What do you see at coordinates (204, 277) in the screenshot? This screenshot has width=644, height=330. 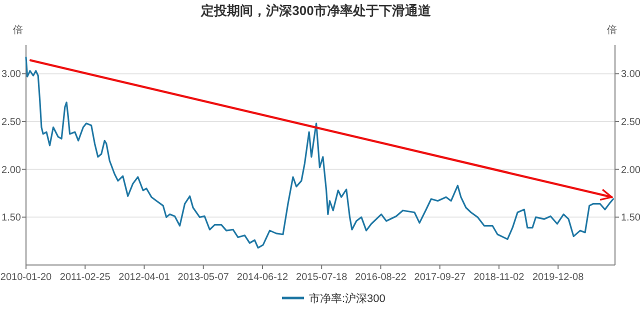 I see `x-tick-label: 2013-05-07` at bounding box center [204, 277].